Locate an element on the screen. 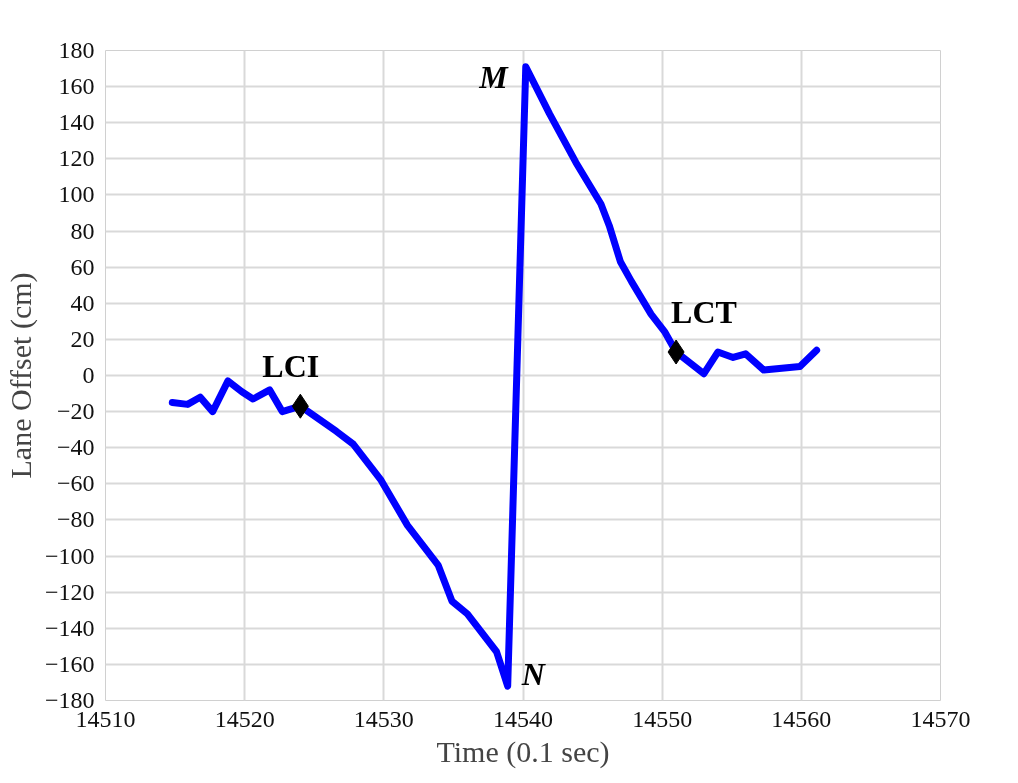 Image resolution: width=1018 pixels, height=783 pixels. y-tick-label: 140 is located at coordinates (76, 122).